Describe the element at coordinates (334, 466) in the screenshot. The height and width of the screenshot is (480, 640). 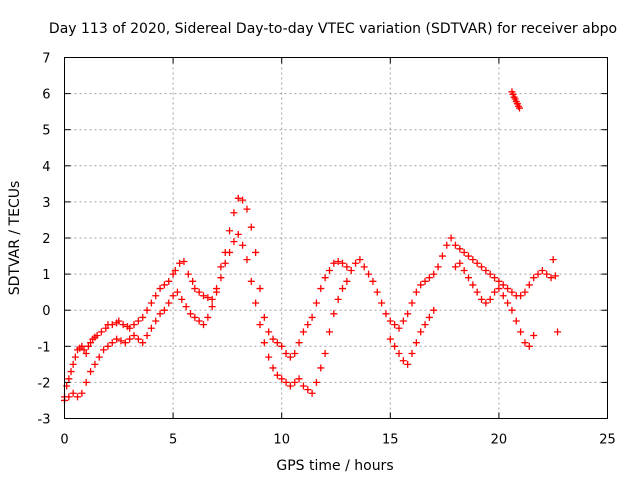
I see `x-axis-label: GPS time / hours` at that location.